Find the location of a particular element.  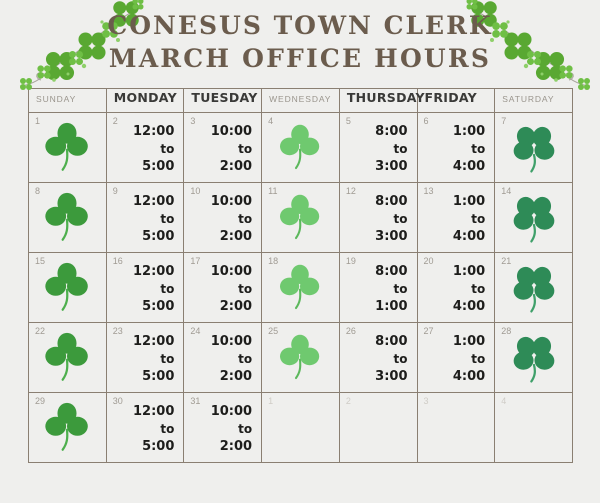

calendar-day-cell: 30 12:00 to 5:00 is located at coordinates (145, 427).